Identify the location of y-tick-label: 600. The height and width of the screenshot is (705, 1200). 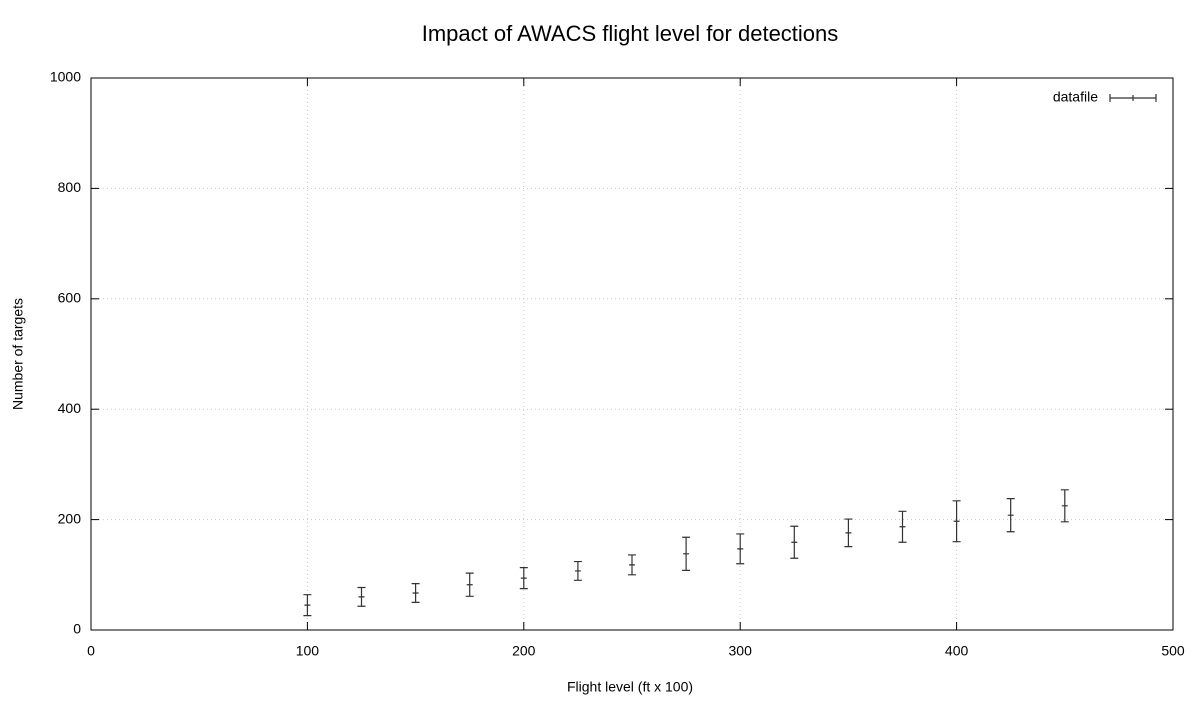
(70, 298).